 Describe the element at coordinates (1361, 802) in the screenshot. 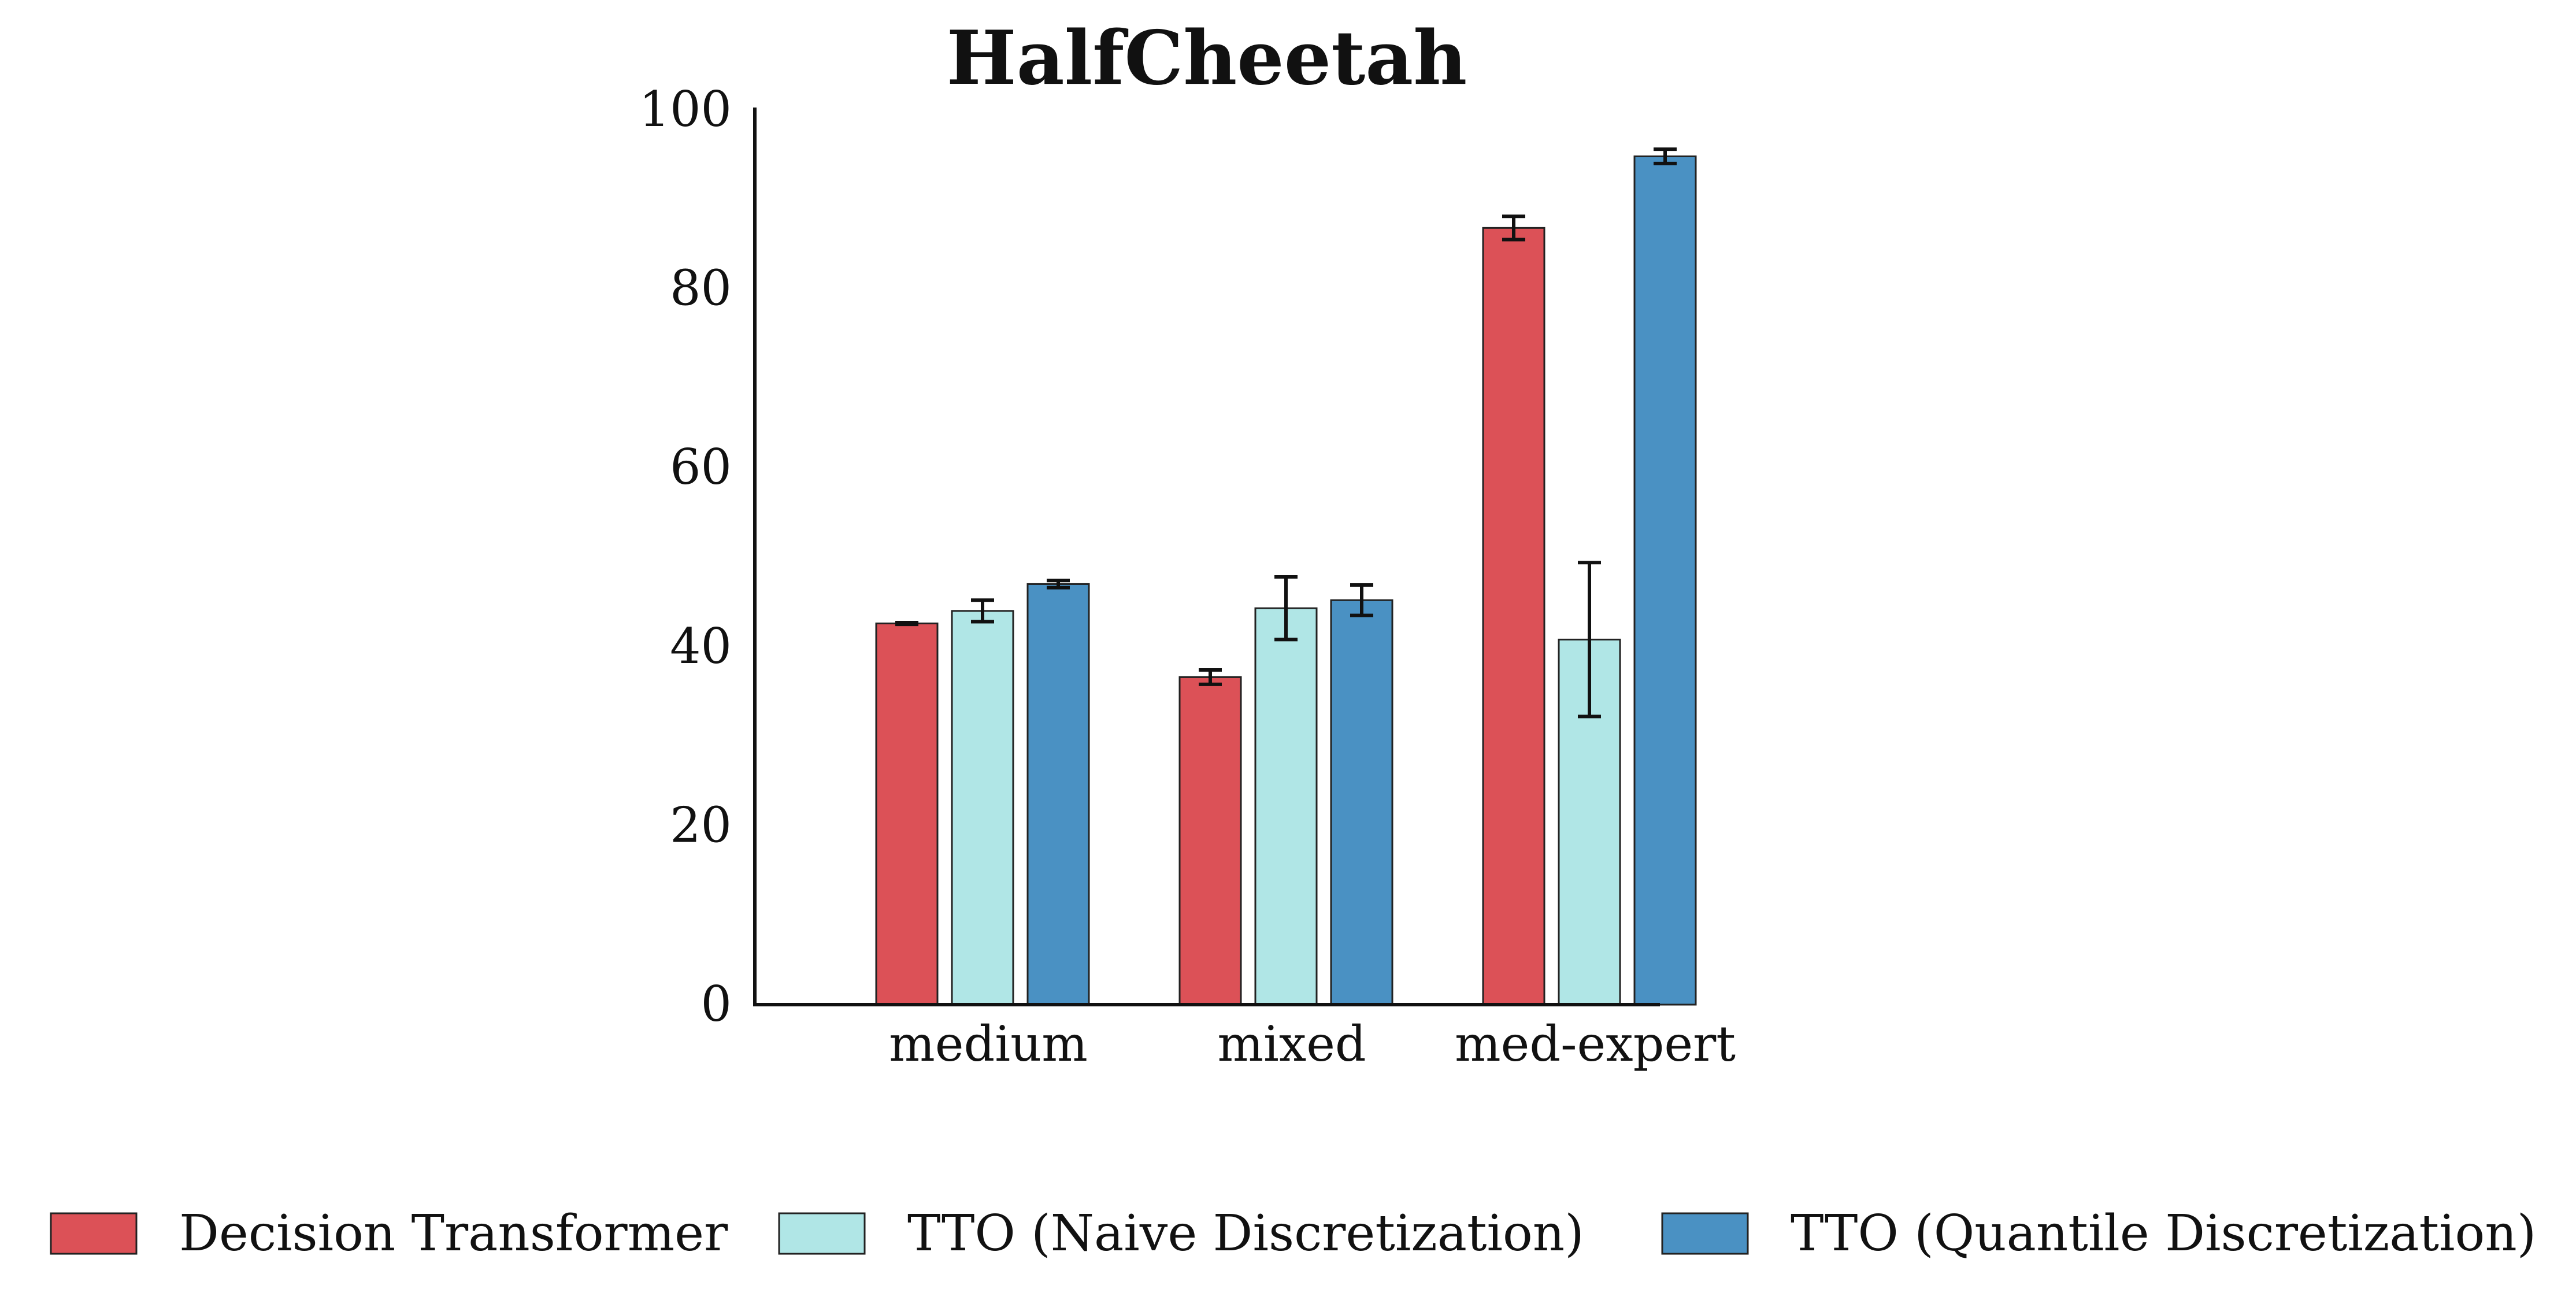

I see `bar-tto-quantile-discretization-mixed` at that location.